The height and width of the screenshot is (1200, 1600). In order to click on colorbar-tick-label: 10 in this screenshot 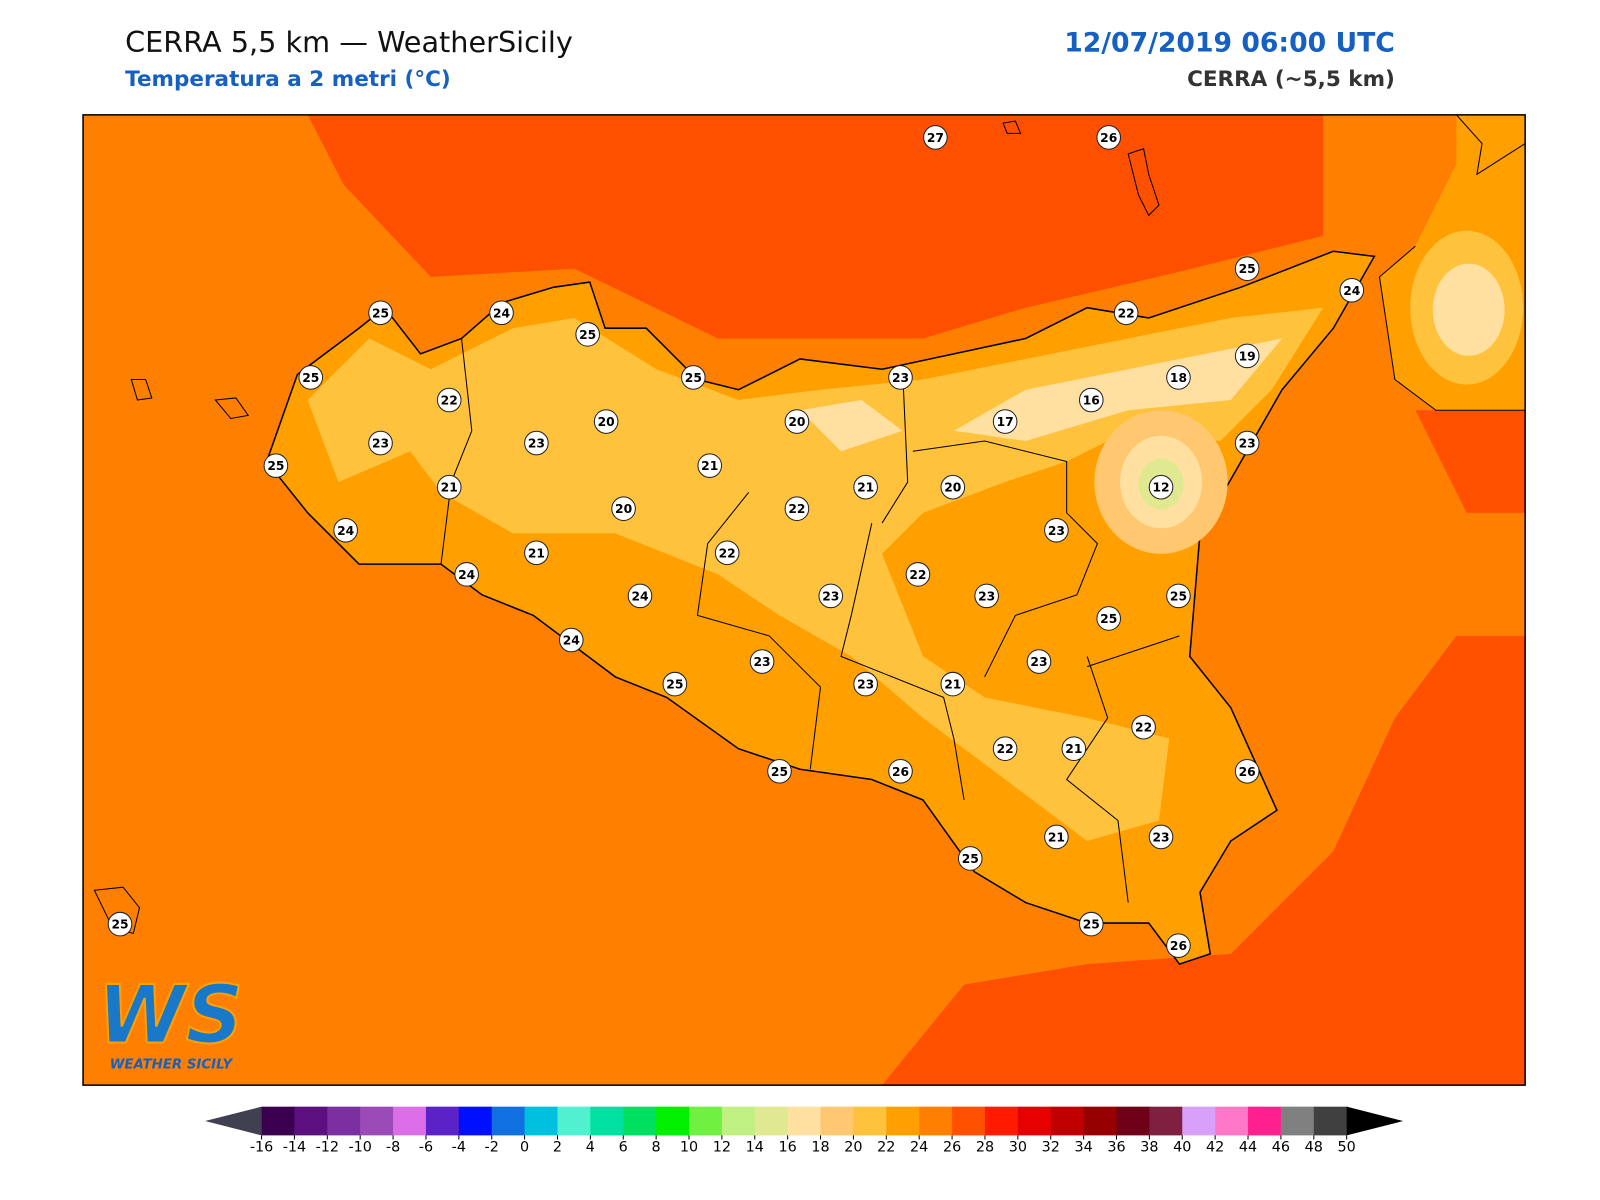, I will do `click(689, 1148)`.